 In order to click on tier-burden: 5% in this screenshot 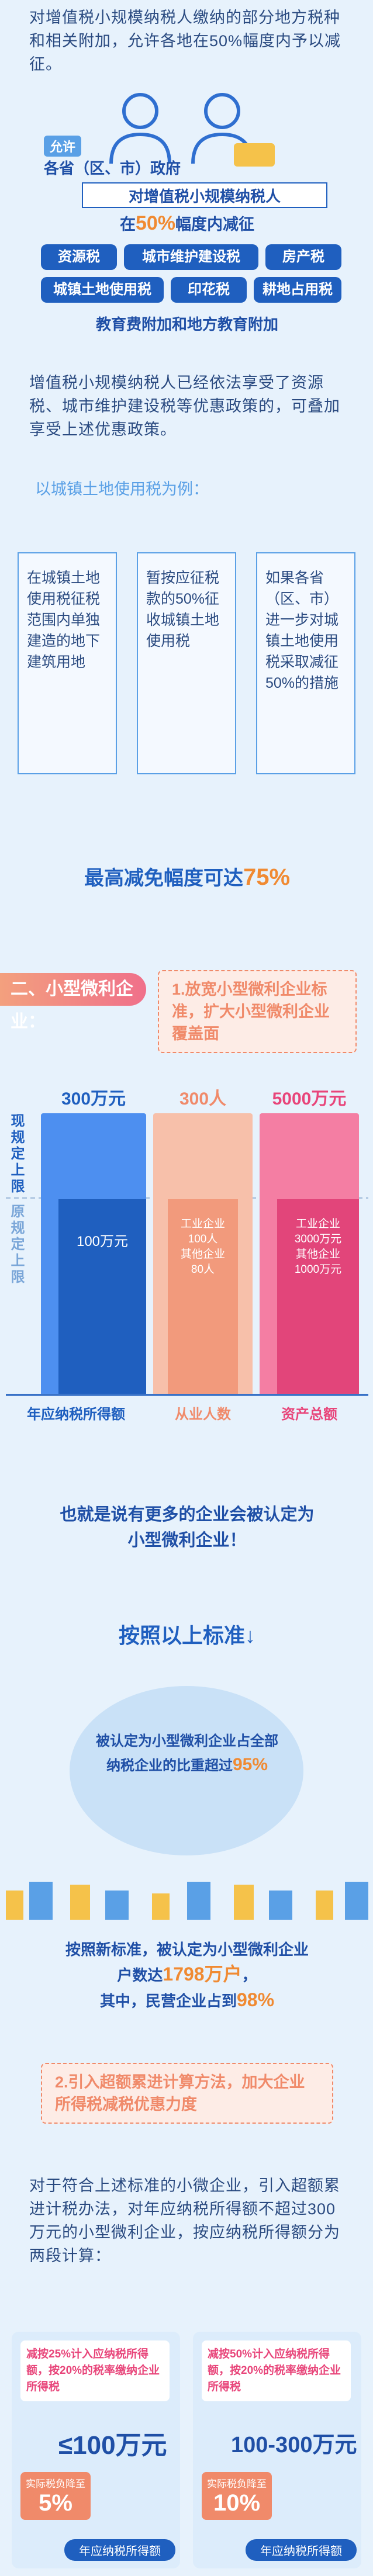, I will do `click(55, 2503)`.